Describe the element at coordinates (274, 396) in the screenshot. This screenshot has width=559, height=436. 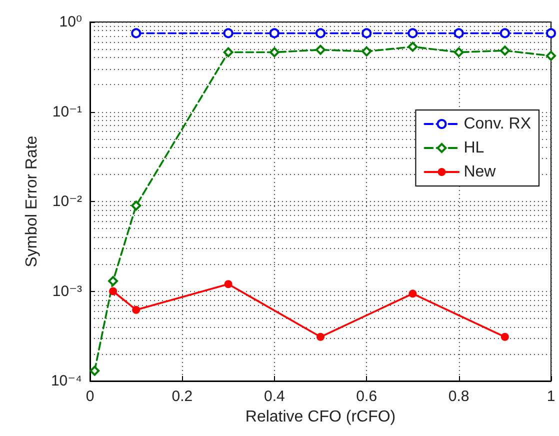
I see `x-tick-label: 0.4` at that location.